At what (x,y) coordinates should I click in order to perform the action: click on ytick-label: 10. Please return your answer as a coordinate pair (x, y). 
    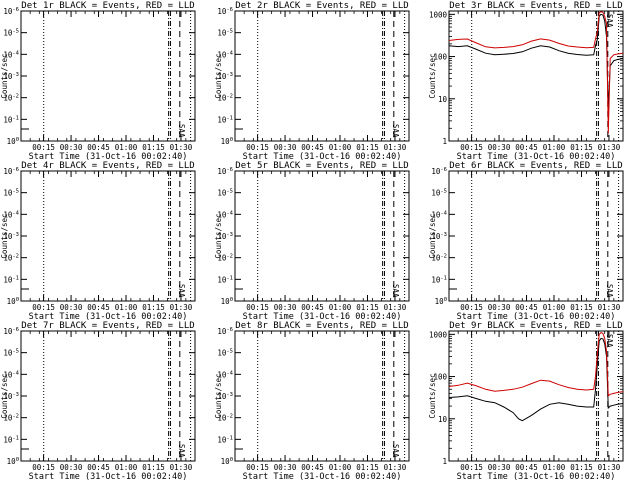
    Looking at the image, I should click on (443, 419).